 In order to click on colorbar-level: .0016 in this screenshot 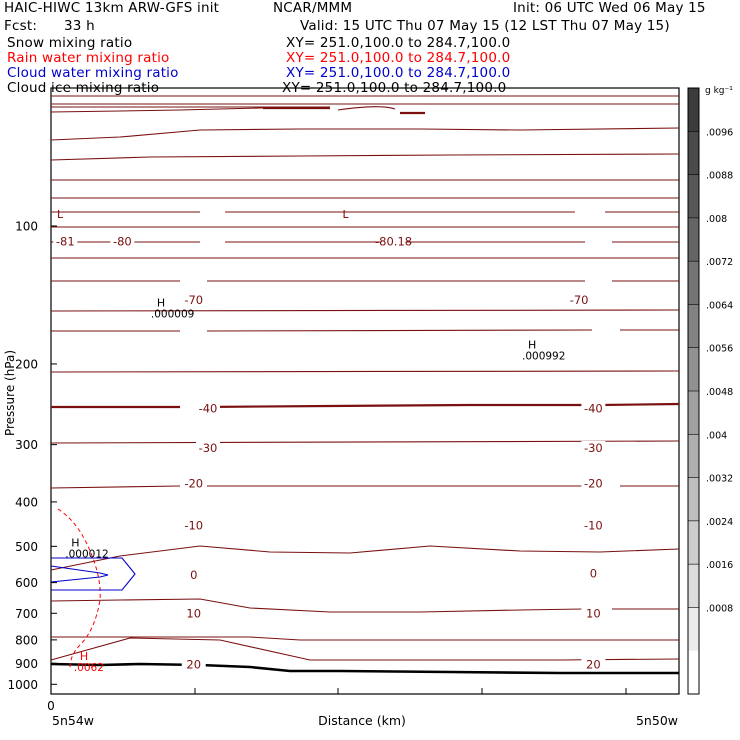, I will do `click(719, 565)`.